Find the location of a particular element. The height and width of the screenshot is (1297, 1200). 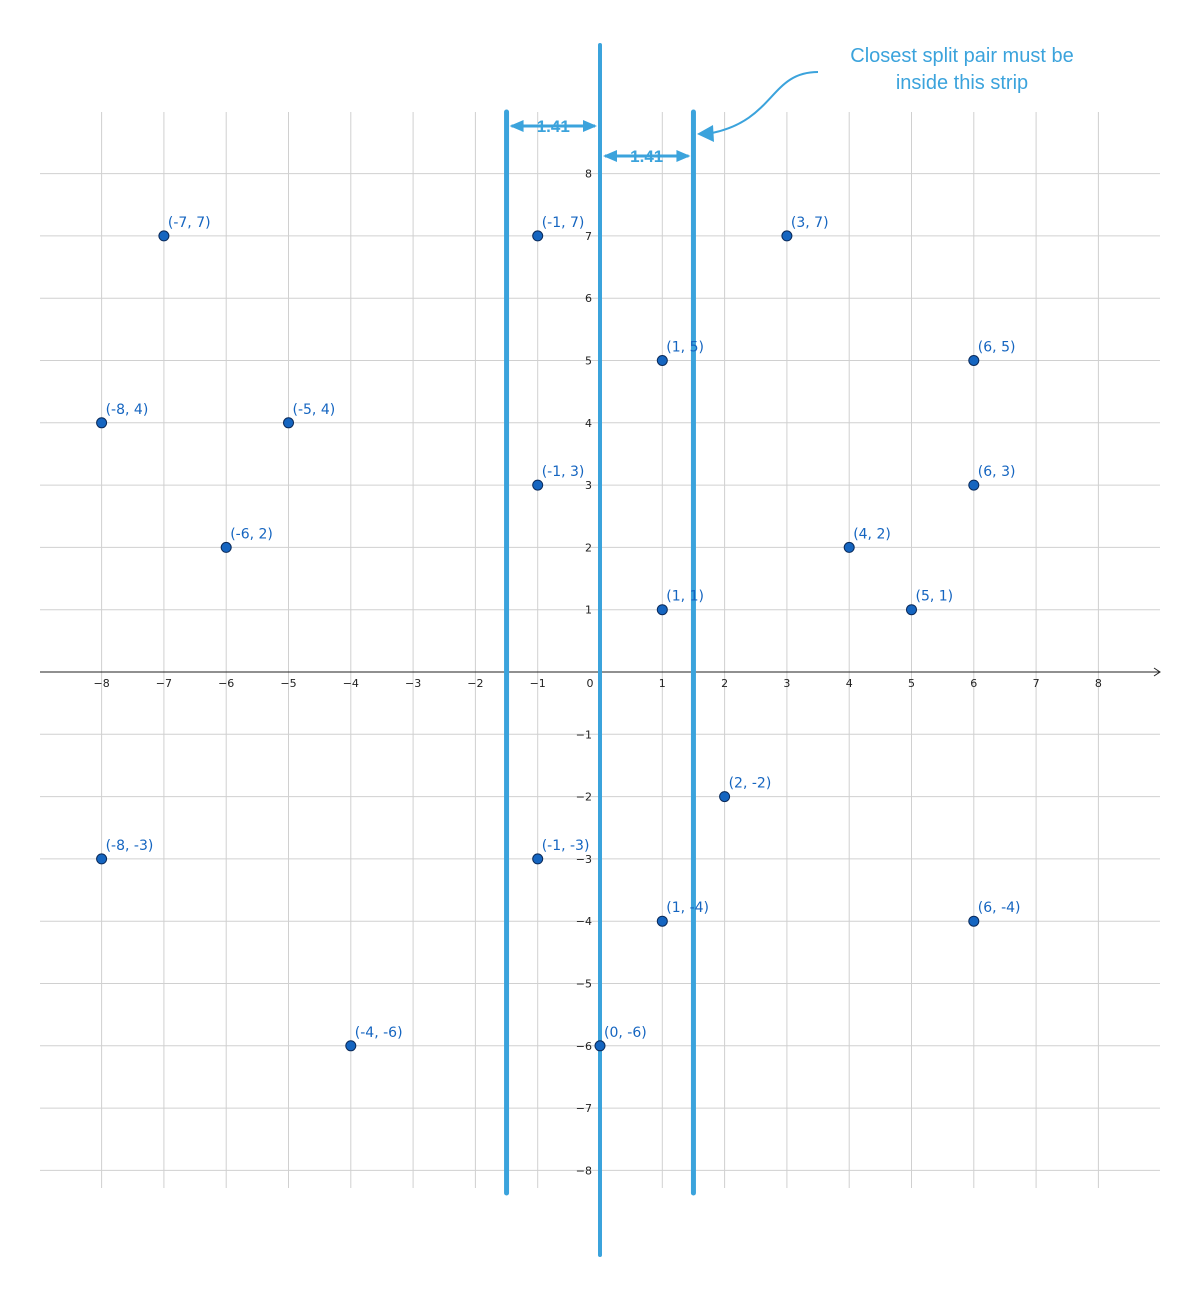

note-line-1: Closest split pair must be is located at coordinates (961, 56).